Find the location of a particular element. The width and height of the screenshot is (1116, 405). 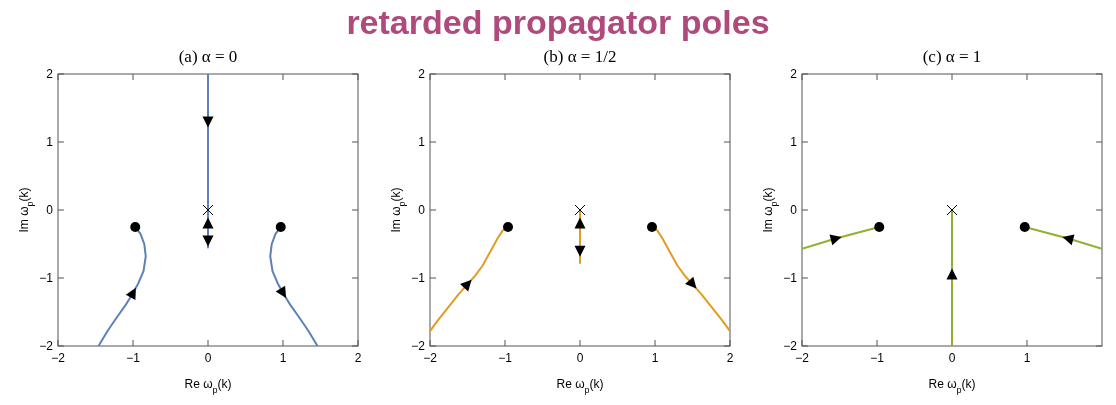

chart-title: (c) α = 1 is located at coordinates (952, 56).